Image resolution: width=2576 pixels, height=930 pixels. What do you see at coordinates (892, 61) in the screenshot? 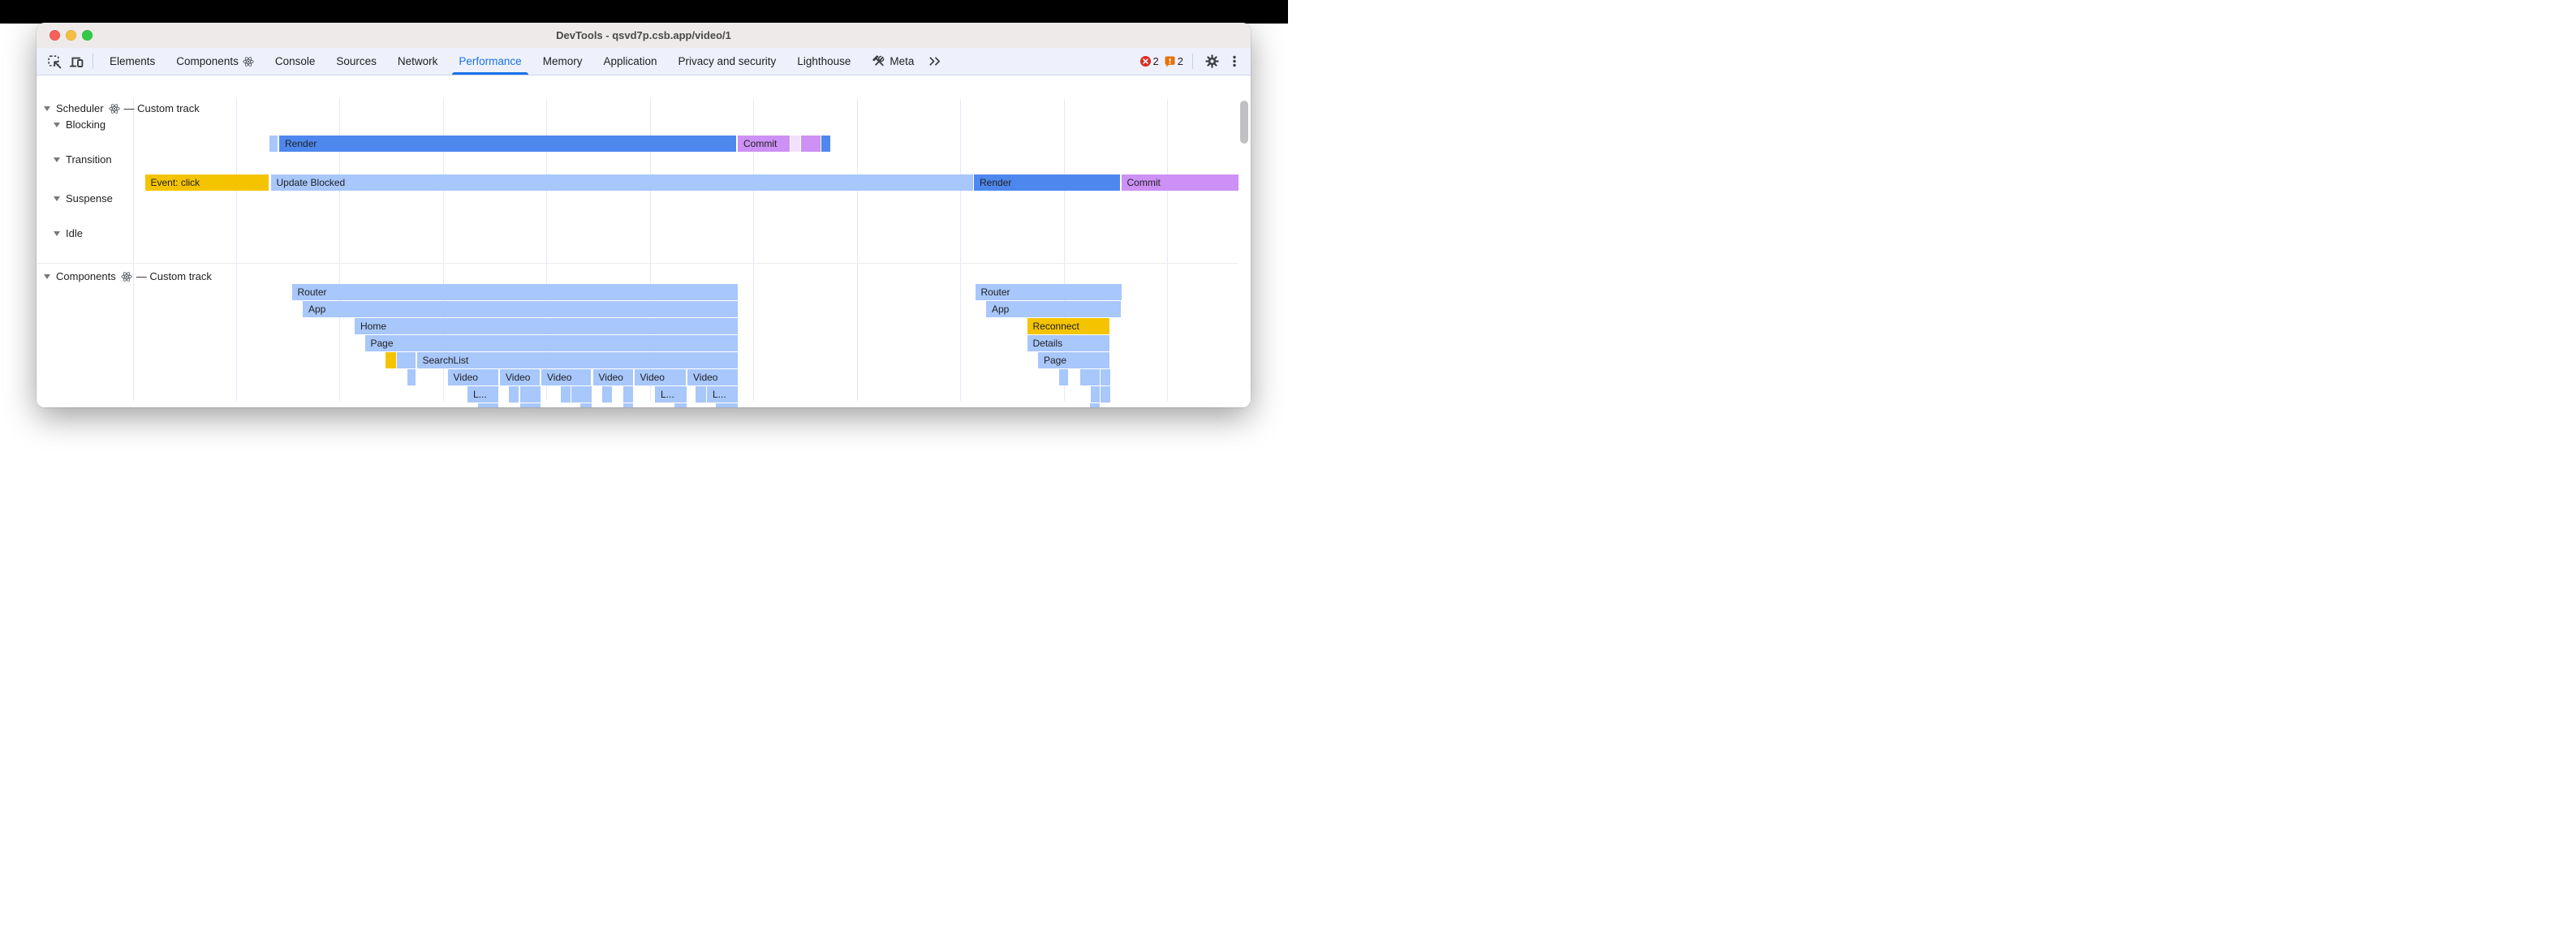
I see `tab-meta: Meta` at bounding box center [892, 61].